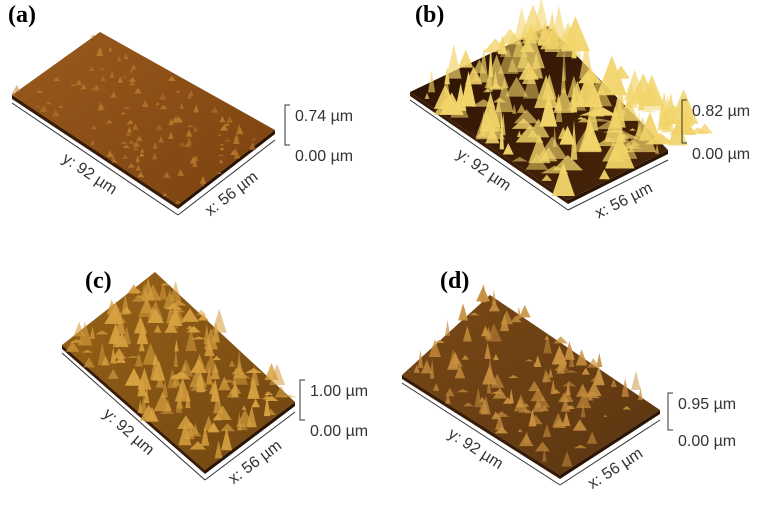 This screenshot has width=768, height=515. I want to click on y-axis-line, so click(95, 159).